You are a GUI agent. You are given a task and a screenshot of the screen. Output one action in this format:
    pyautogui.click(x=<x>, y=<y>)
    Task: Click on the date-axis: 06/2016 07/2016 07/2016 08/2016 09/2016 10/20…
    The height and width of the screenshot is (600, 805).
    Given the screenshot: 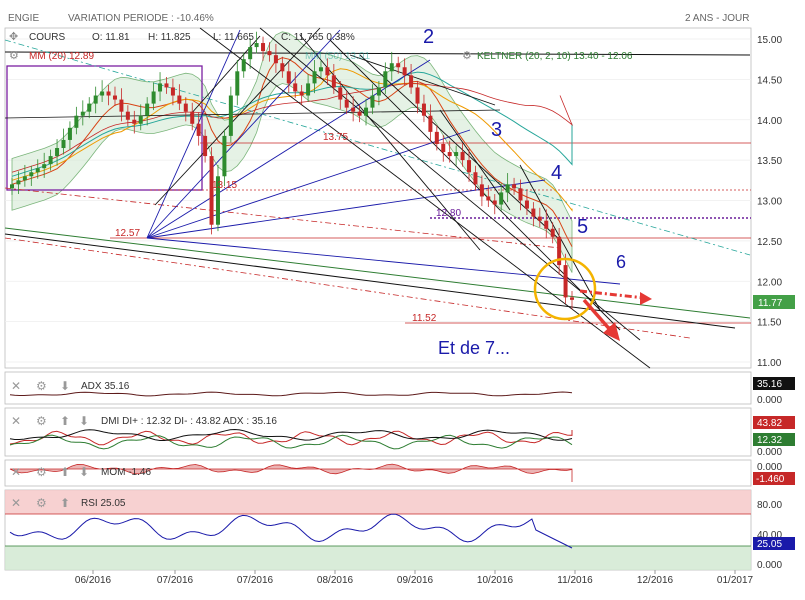 What is the action you would take?
    pyautogui.click(x=414, y=578)
    